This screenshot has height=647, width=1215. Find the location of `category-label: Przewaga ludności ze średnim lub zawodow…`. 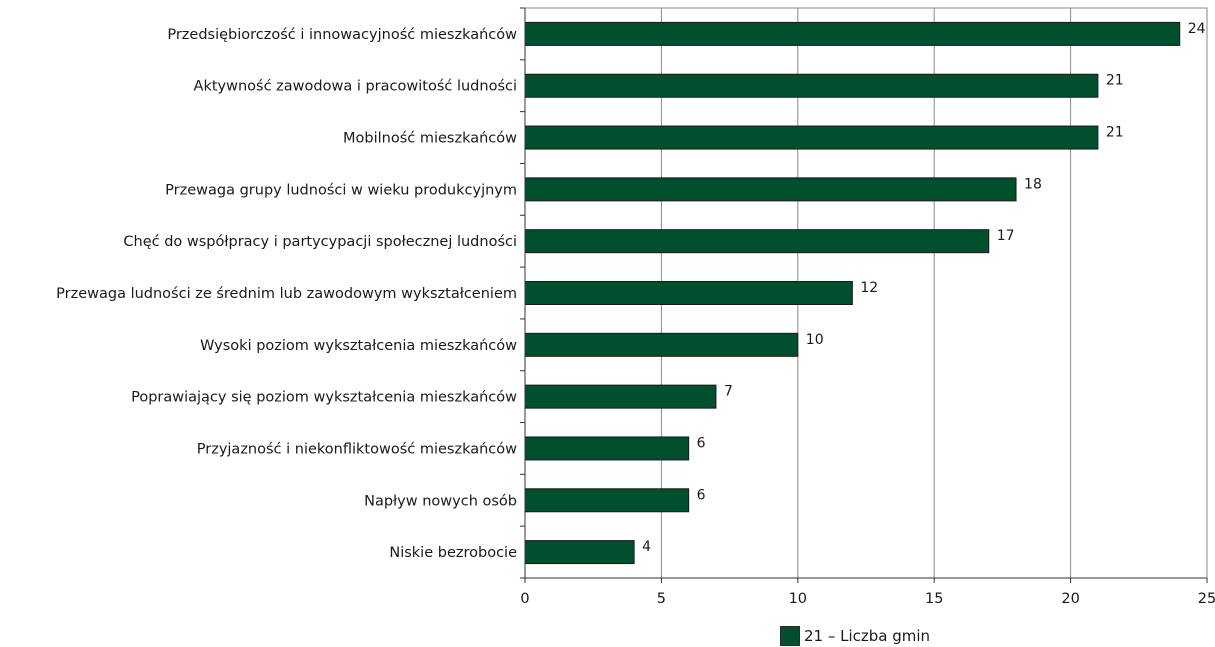

category-label: Przewaga ludności ze średnim lub zawodow… is located at coordinates (286, 294).